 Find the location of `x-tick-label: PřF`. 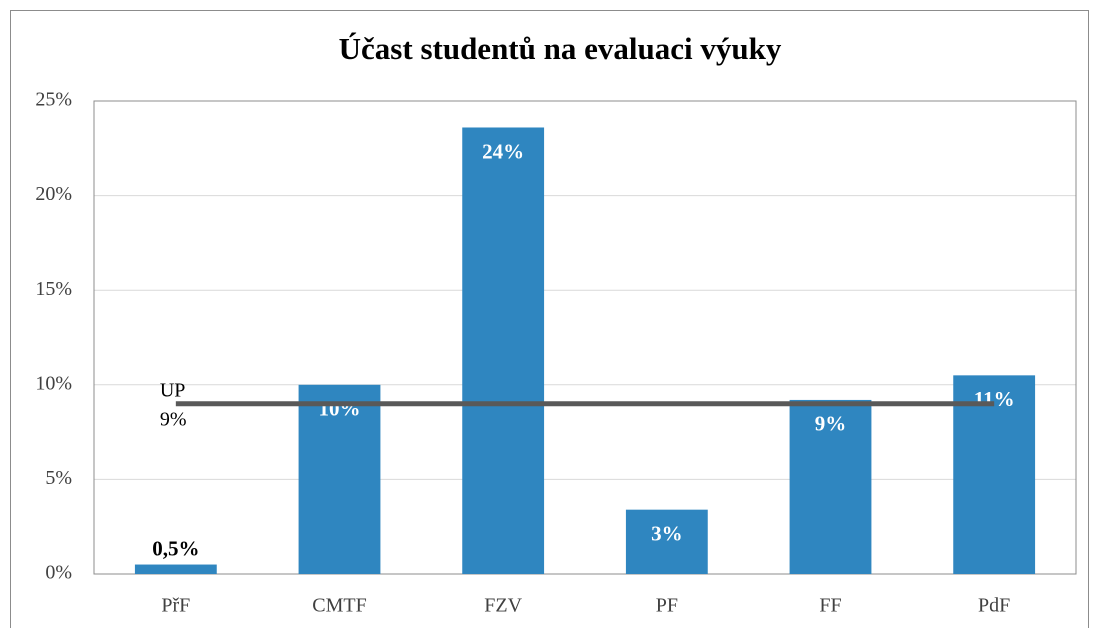

x-tick-label: PřF is located at coordinates (175, 606).